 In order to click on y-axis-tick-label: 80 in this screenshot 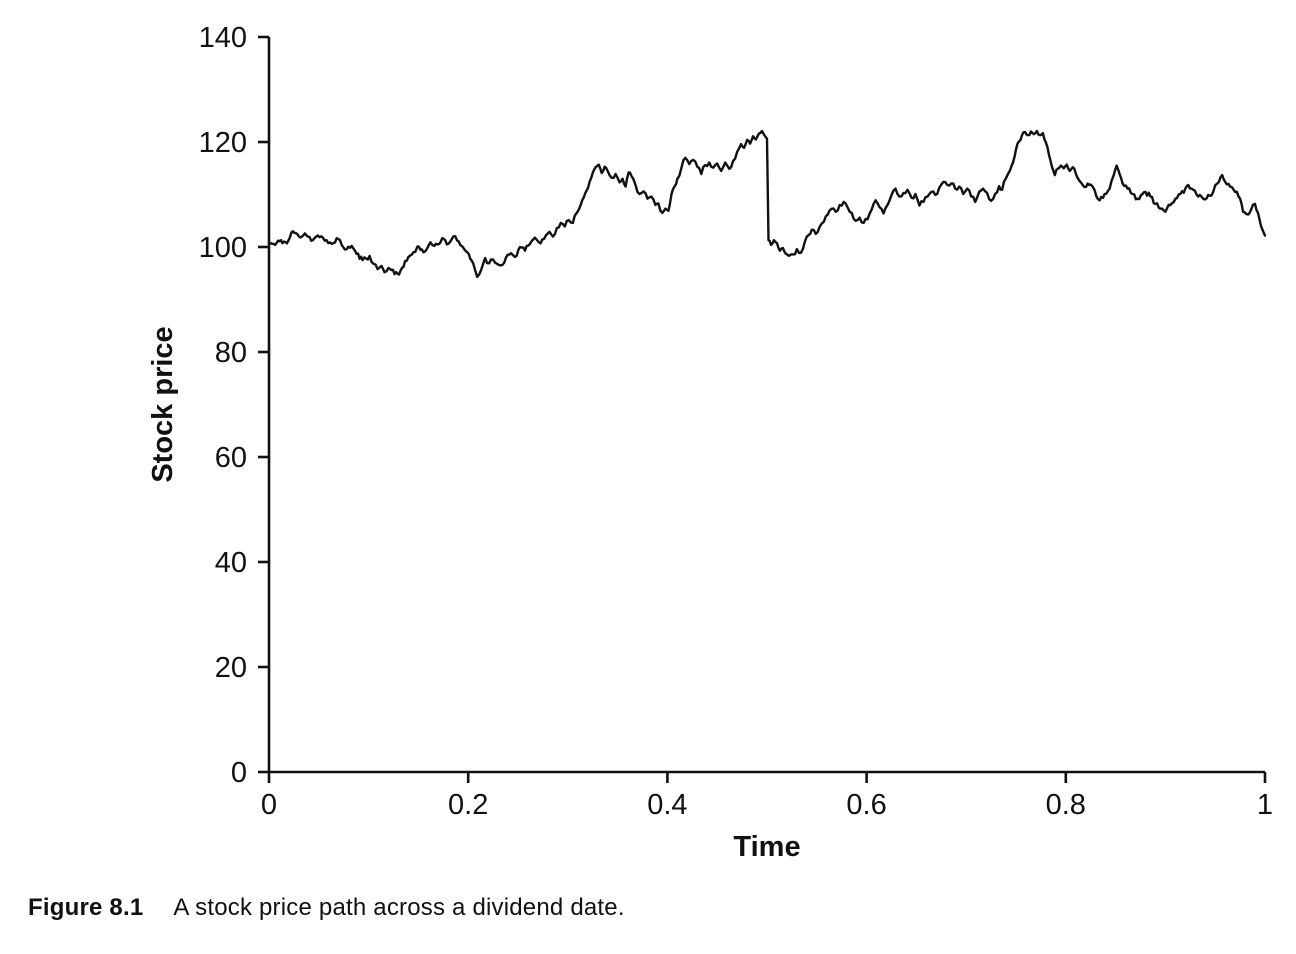, I will do `click(231, 353)`.